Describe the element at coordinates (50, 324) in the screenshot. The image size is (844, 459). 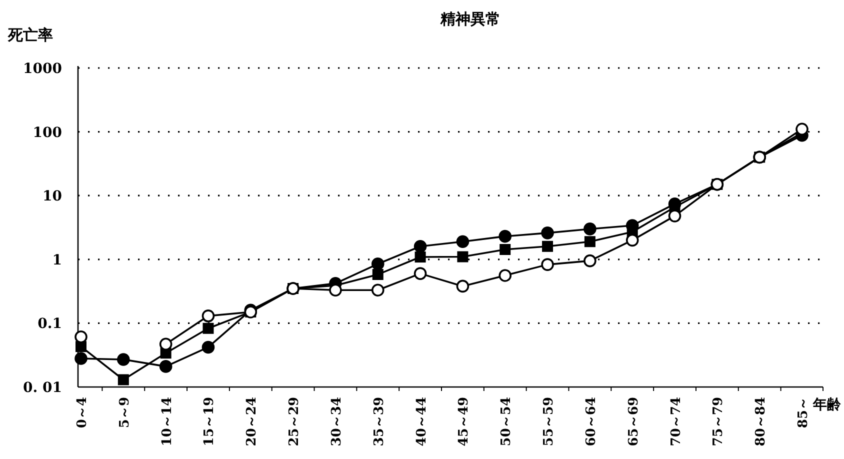
I see `y-tick-label: 0.1` at that location.